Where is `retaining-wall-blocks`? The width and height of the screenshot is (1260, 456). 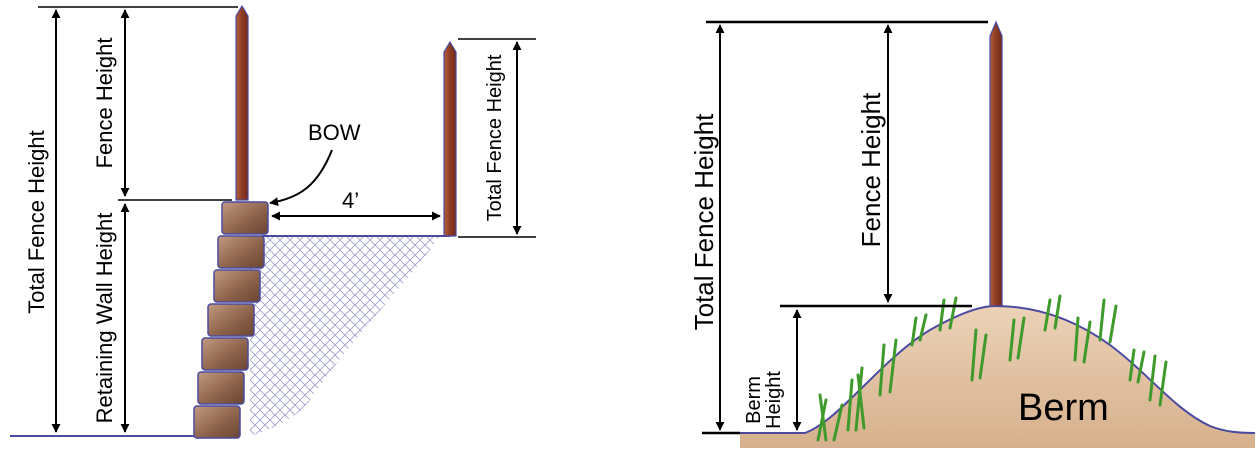 retaining-wall-blocks is located at coordinates (231, 320).